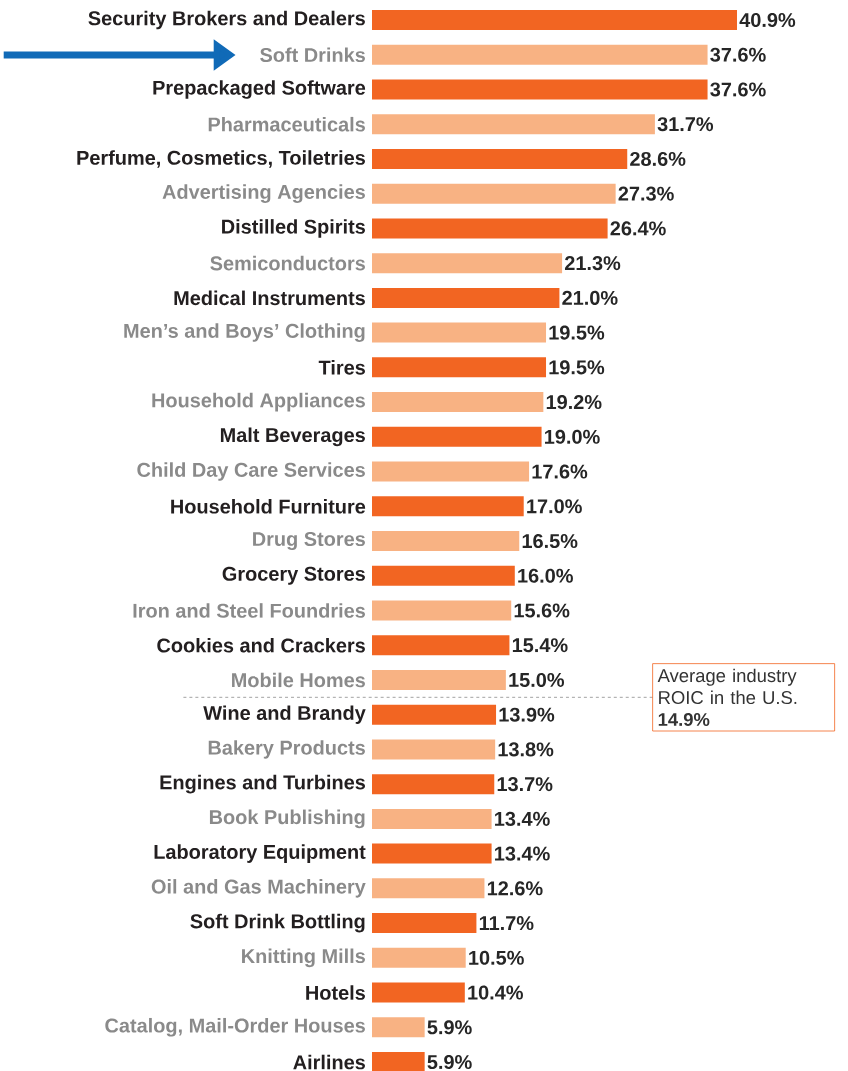  I want to click on y-tick-label: Airlines, so click(329, 1062).